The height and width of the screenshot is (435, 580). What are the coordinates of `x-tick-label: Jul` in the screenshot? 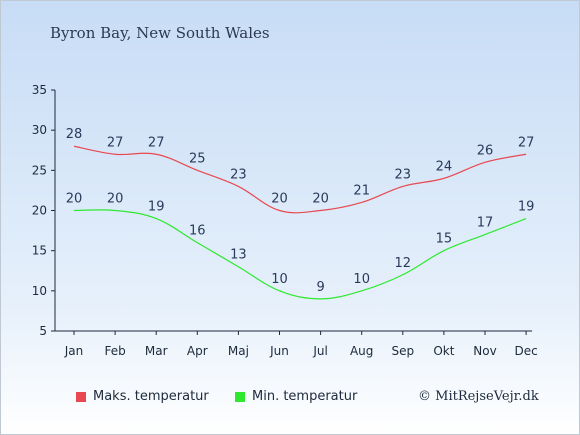 It's located at (319, 351).